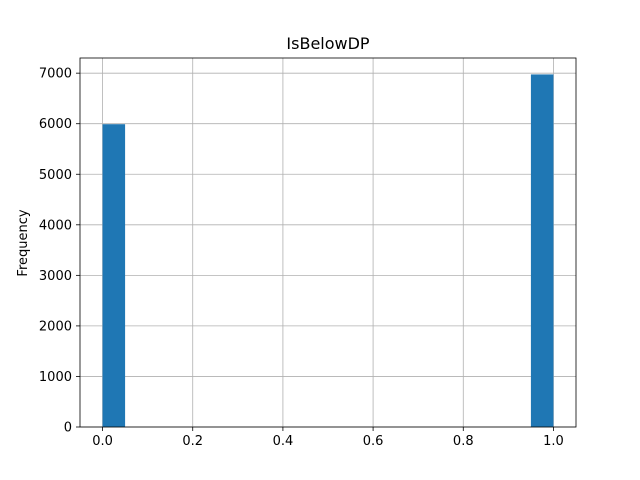 The width and height of the screenshot is (640, 480). I want to click on y-tick-label: 2000, so click(55, 326).